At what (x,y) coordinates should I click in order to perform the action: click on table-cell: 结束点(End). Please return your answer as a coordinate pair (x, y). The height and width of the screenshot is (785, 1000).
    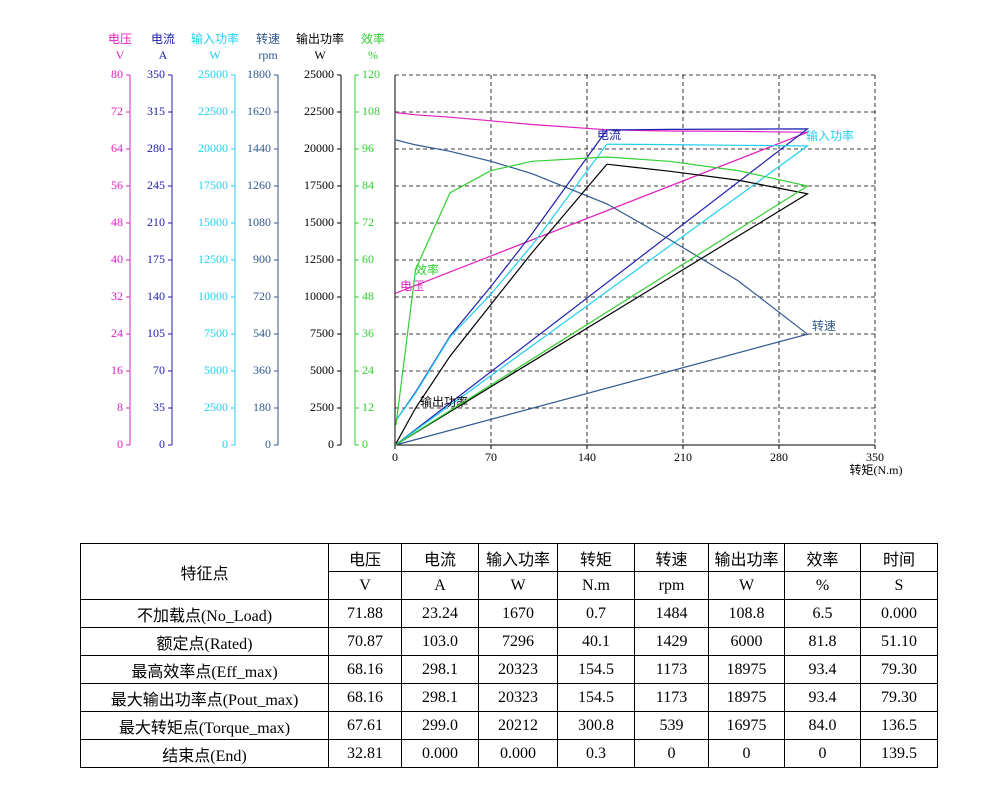
    Looking at the image, I should click on (204, 753).